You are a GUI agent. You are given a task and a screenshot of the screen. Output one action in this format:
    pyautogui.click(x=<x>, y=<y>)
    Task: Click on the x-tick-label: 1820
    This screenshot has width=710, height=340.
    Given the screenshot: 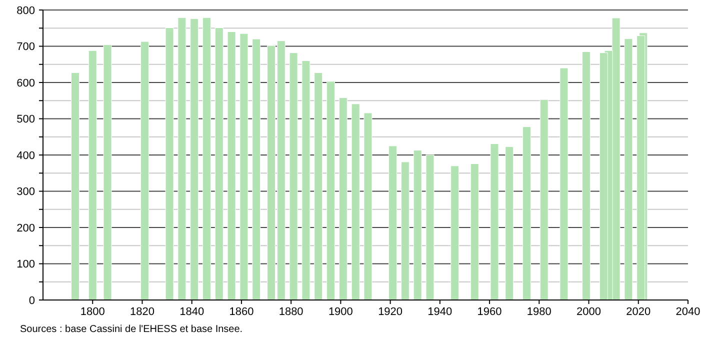 What is the action you would take?
    pyautogui.click(x=142, y=312)
    